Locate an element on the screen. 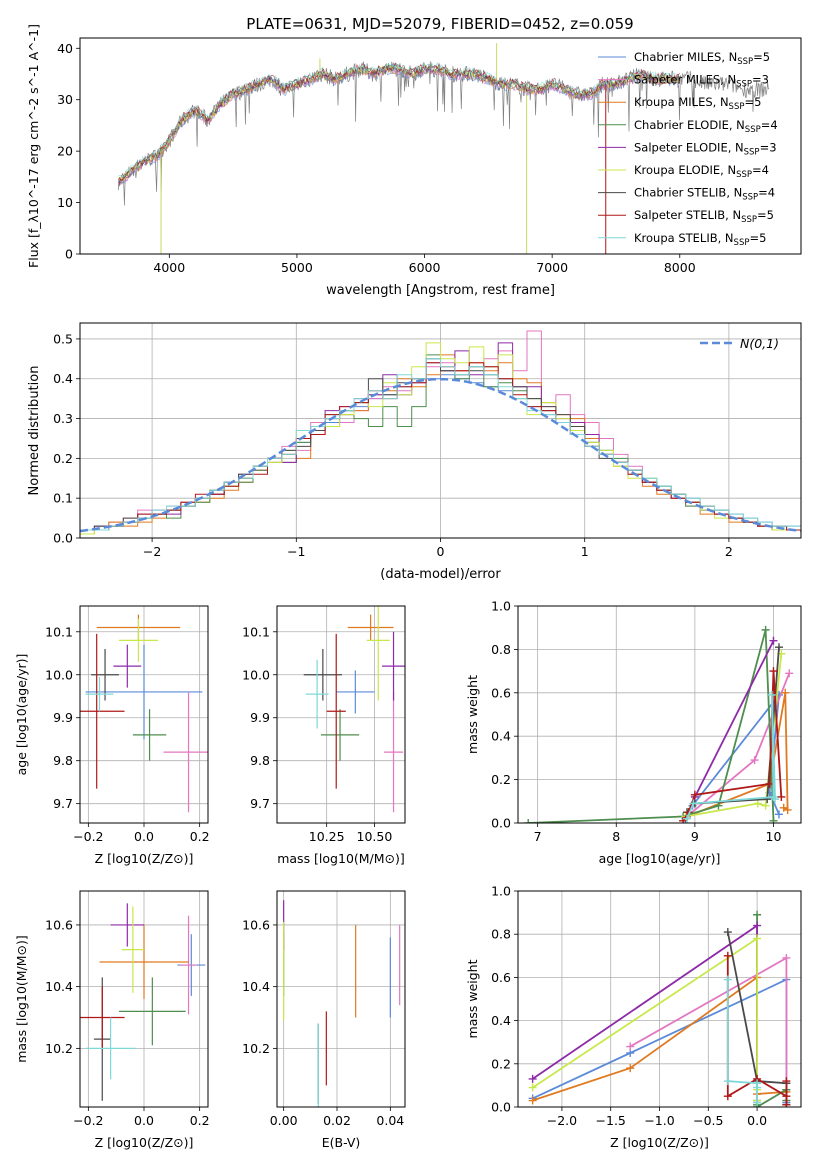  x-tick-label: 8000 is located at coordinates (680, 267).